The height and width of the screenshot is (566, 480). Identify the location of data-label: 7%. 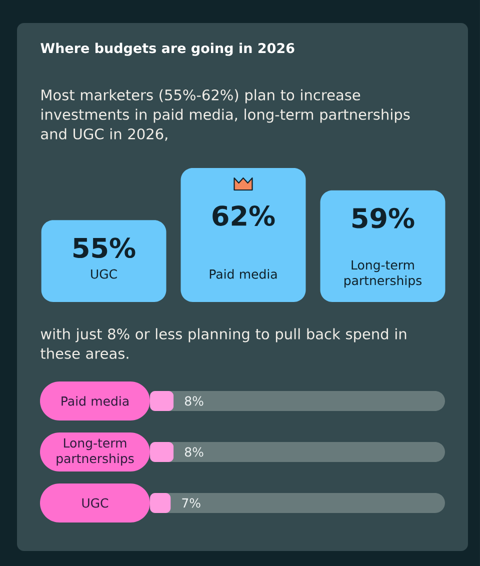
(191, 503).